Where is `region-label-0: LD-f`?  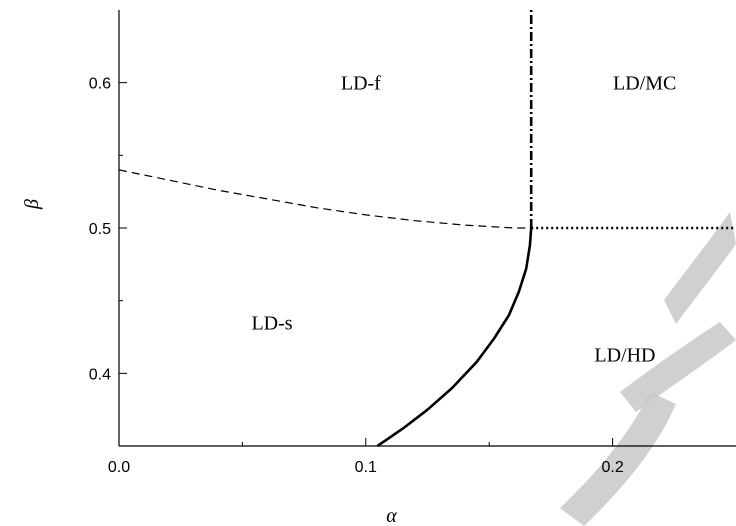
region-label-0: LD-f is located at coordinates (361, 84).